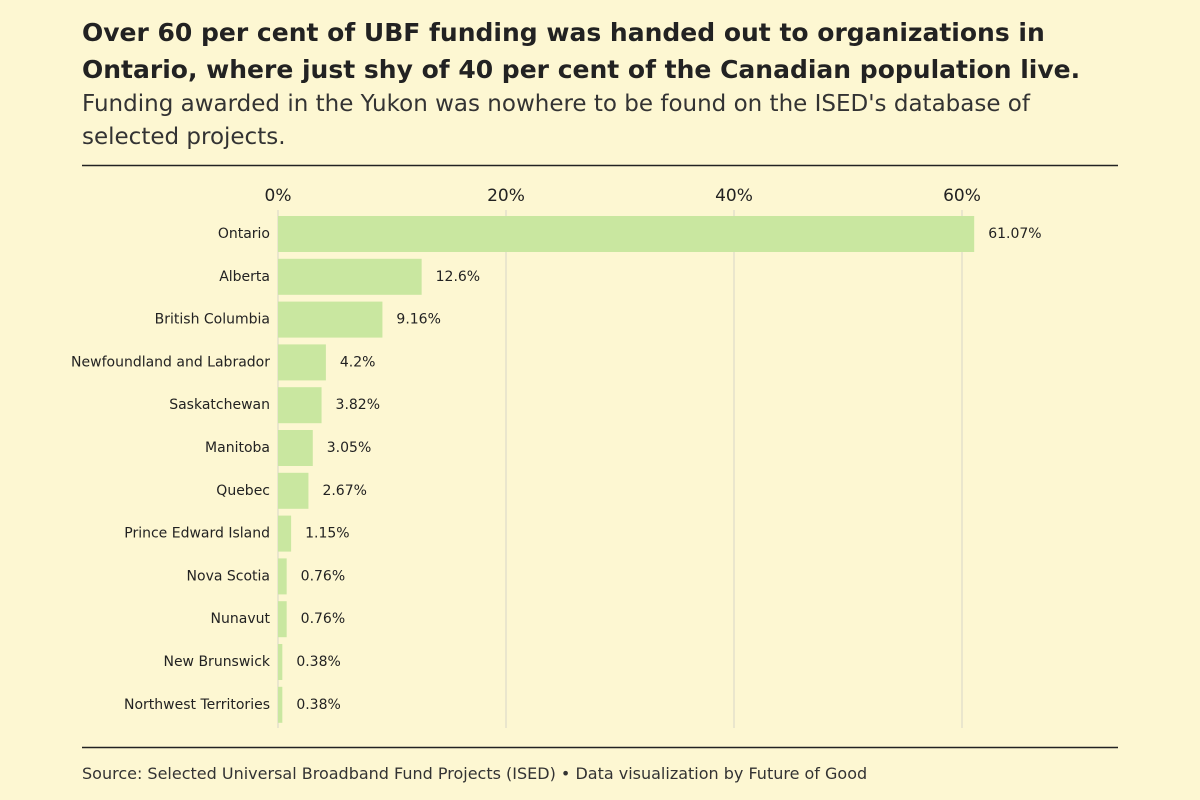  I want to click on data-label: 3.05%, so click(349, 448).